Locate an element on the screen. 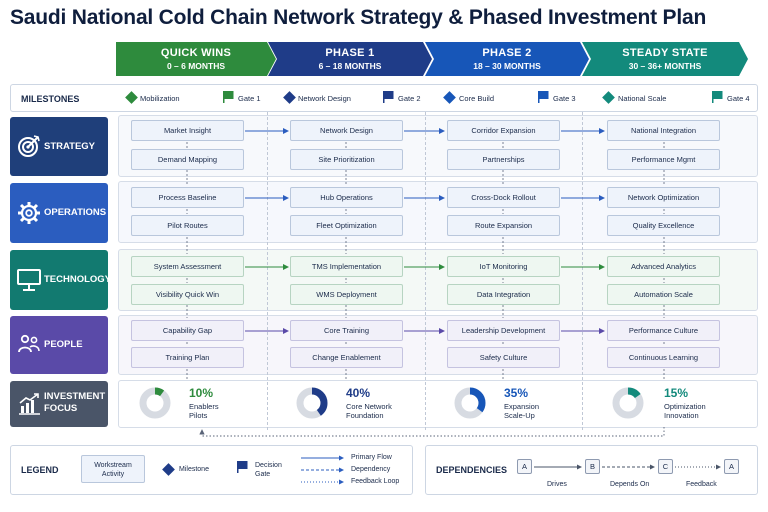  investment-label-3: Expansion Scale-Up is located at coordinates (522, 411).